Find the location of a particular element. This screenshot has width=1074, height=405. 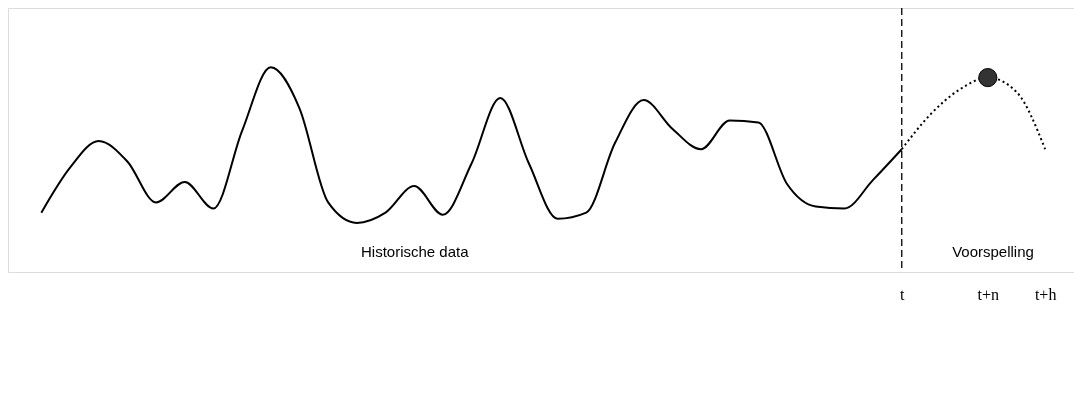

x-tick-label: t is located at coordinates (903, 294).